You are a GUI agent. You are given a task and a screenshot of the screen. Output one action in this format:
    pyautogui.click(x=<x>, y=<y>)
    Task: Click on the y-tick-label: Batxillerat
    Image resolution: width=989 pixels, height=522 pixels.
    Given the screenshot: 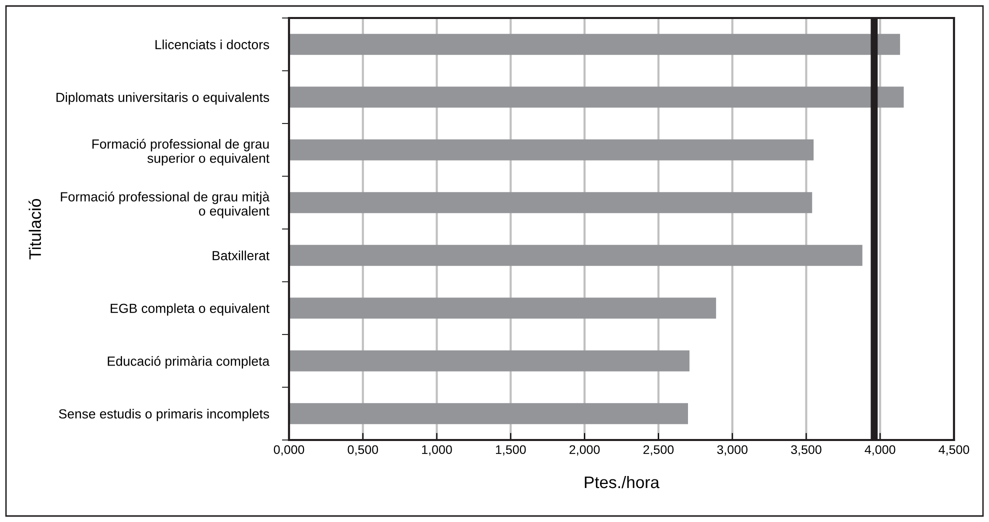 What is the action you would take?
    pyautogui.click(x=241, y=255)
    